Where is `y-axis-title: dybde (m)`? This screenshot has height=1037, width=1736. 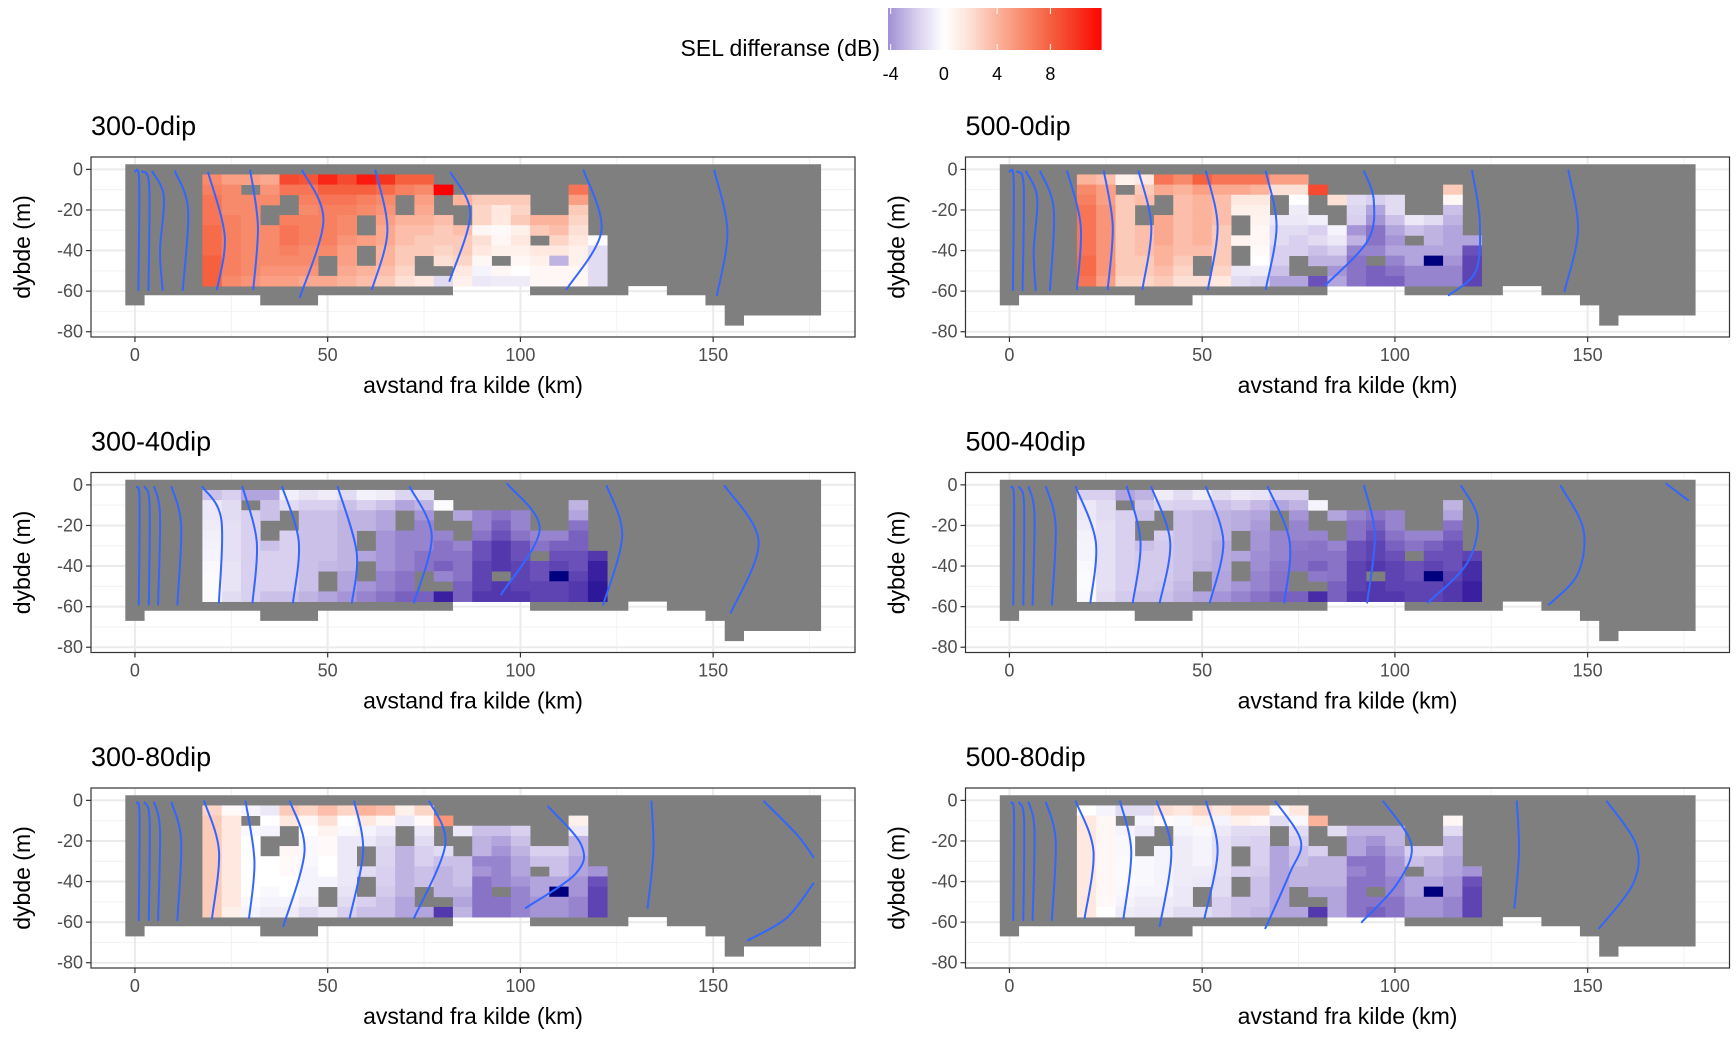 y-axis-title: dybde (m) is located at coordinates (22, 878).